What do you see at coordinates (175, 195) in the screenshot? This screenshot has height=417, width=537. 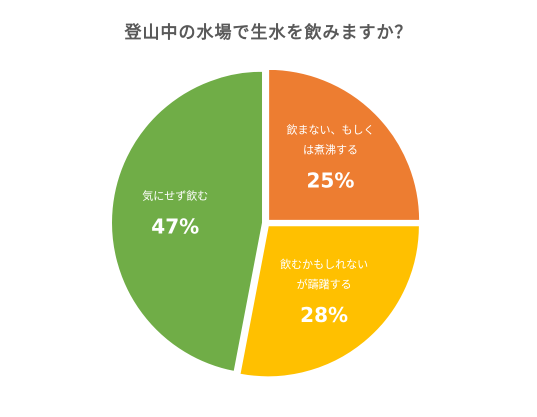 I see `slice-3-category-label: 気にせず飲む` at bounding box center [175, 195].